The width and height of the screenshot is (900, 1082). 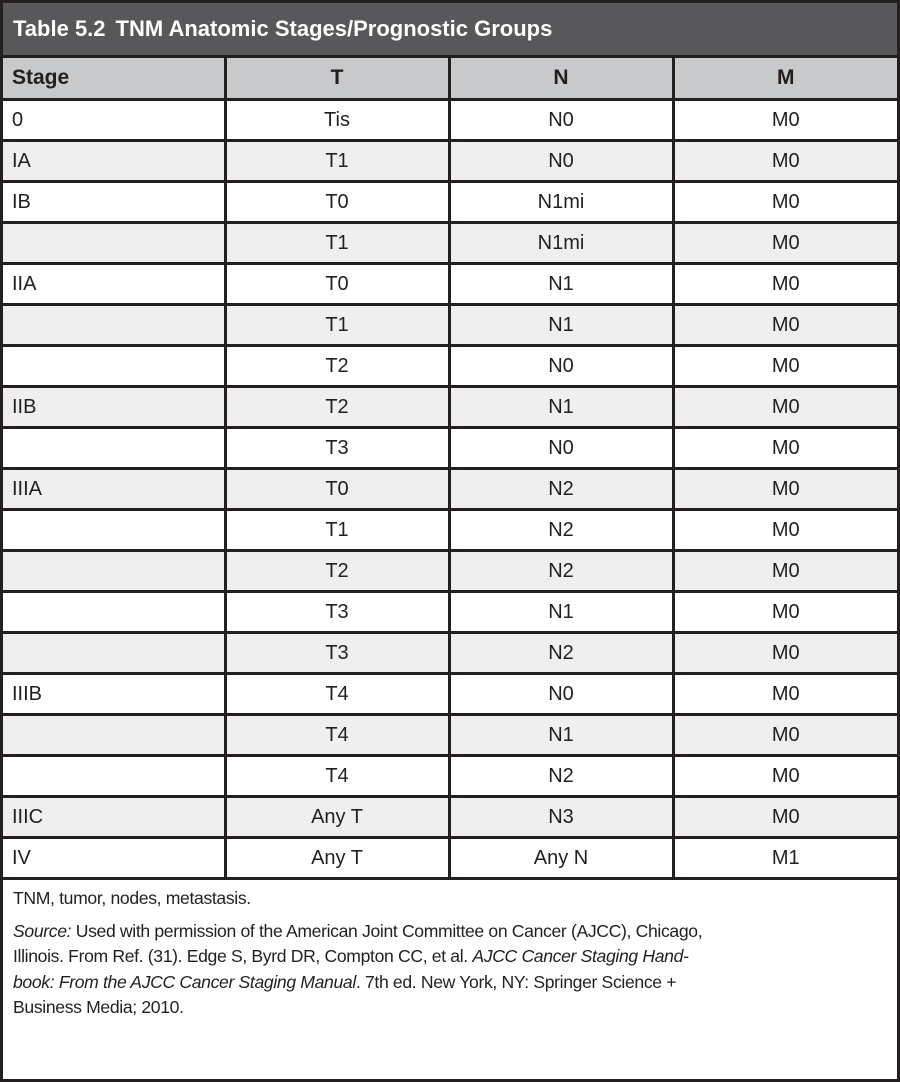 I want to click on table-row: IB T0 N1mi M0, so click(x=450, y=202).